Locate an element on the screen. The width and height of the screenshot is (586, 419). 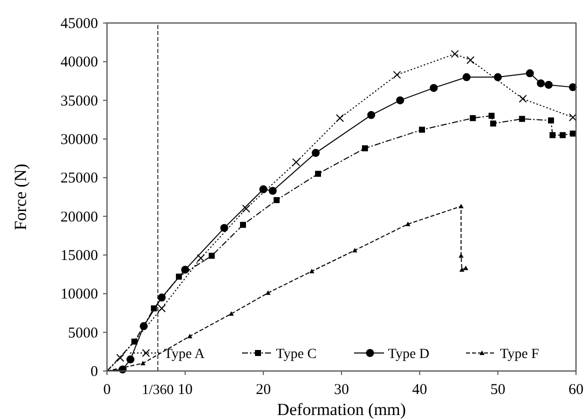
y-tick-label: 5000 is located at coordinates (83, 333).